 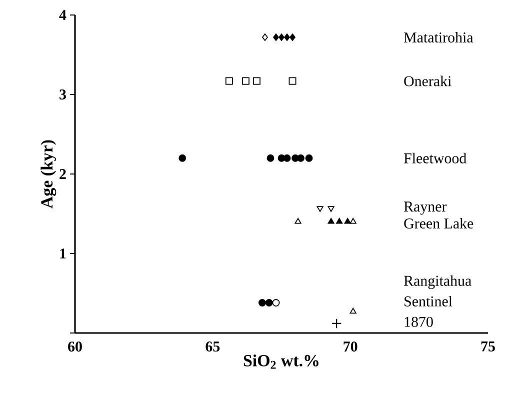 I want to click on annotation: Rayner, so click(x=425, y=208).